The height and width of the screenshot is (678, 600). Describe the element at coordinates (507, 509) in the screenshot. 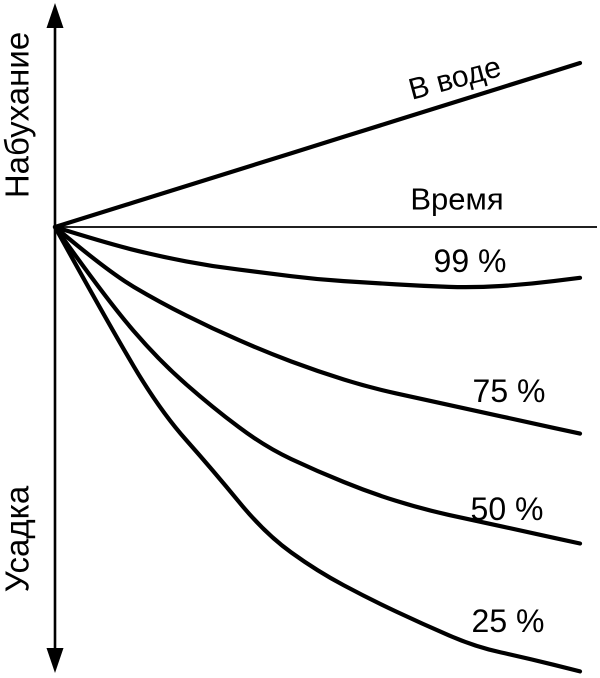

I see `series-label-3: 50 %` at that location.